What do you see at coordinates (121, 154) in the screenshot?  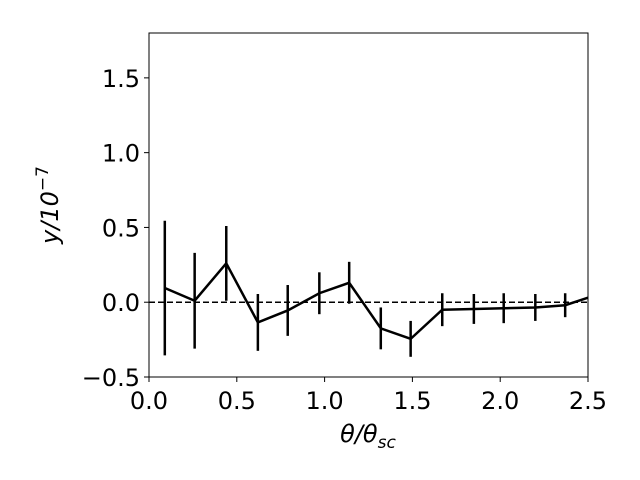 I see `y-tick-label: 1.0` at bounding box center [121, 154].